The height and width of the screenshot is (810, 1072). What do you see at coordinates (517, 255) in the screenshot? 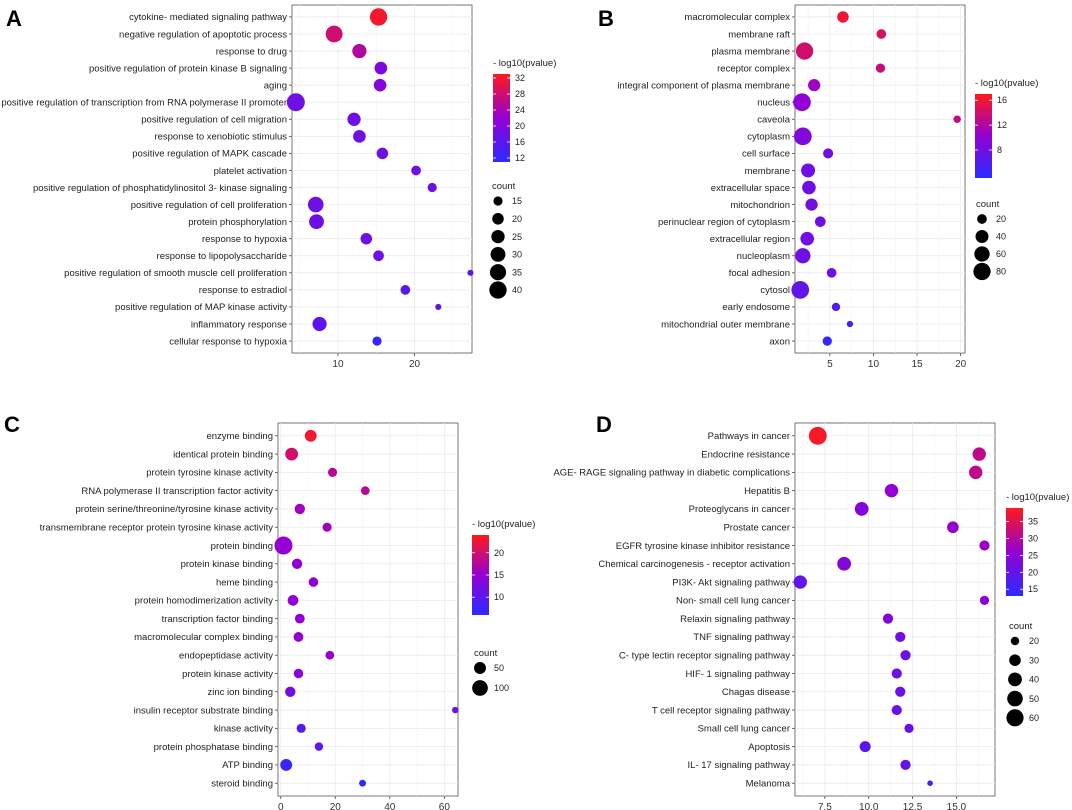
I see `size-legend-label: 30` at bounding box center [517, 255].